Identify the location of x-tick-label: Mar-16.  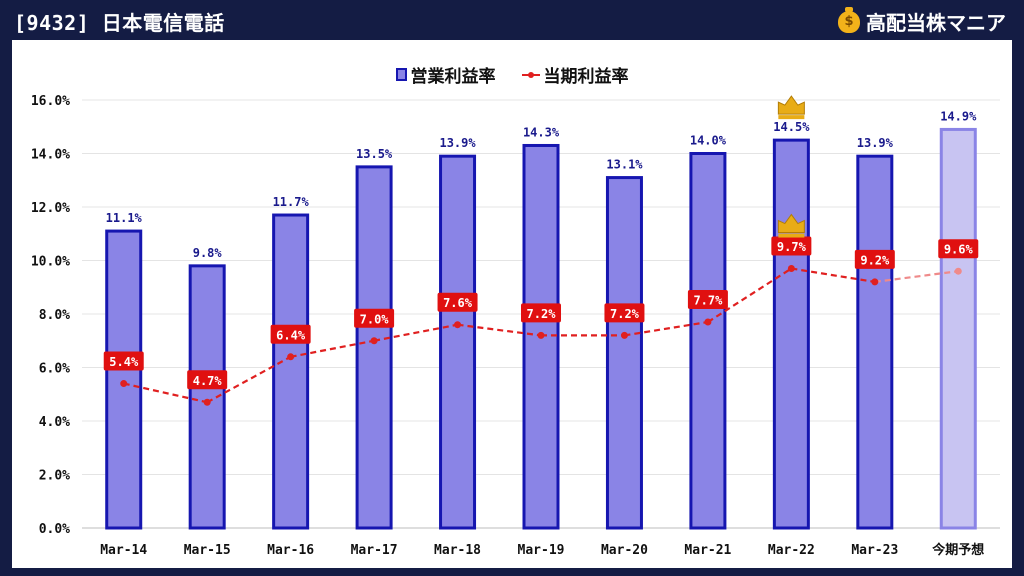
(290, 550).